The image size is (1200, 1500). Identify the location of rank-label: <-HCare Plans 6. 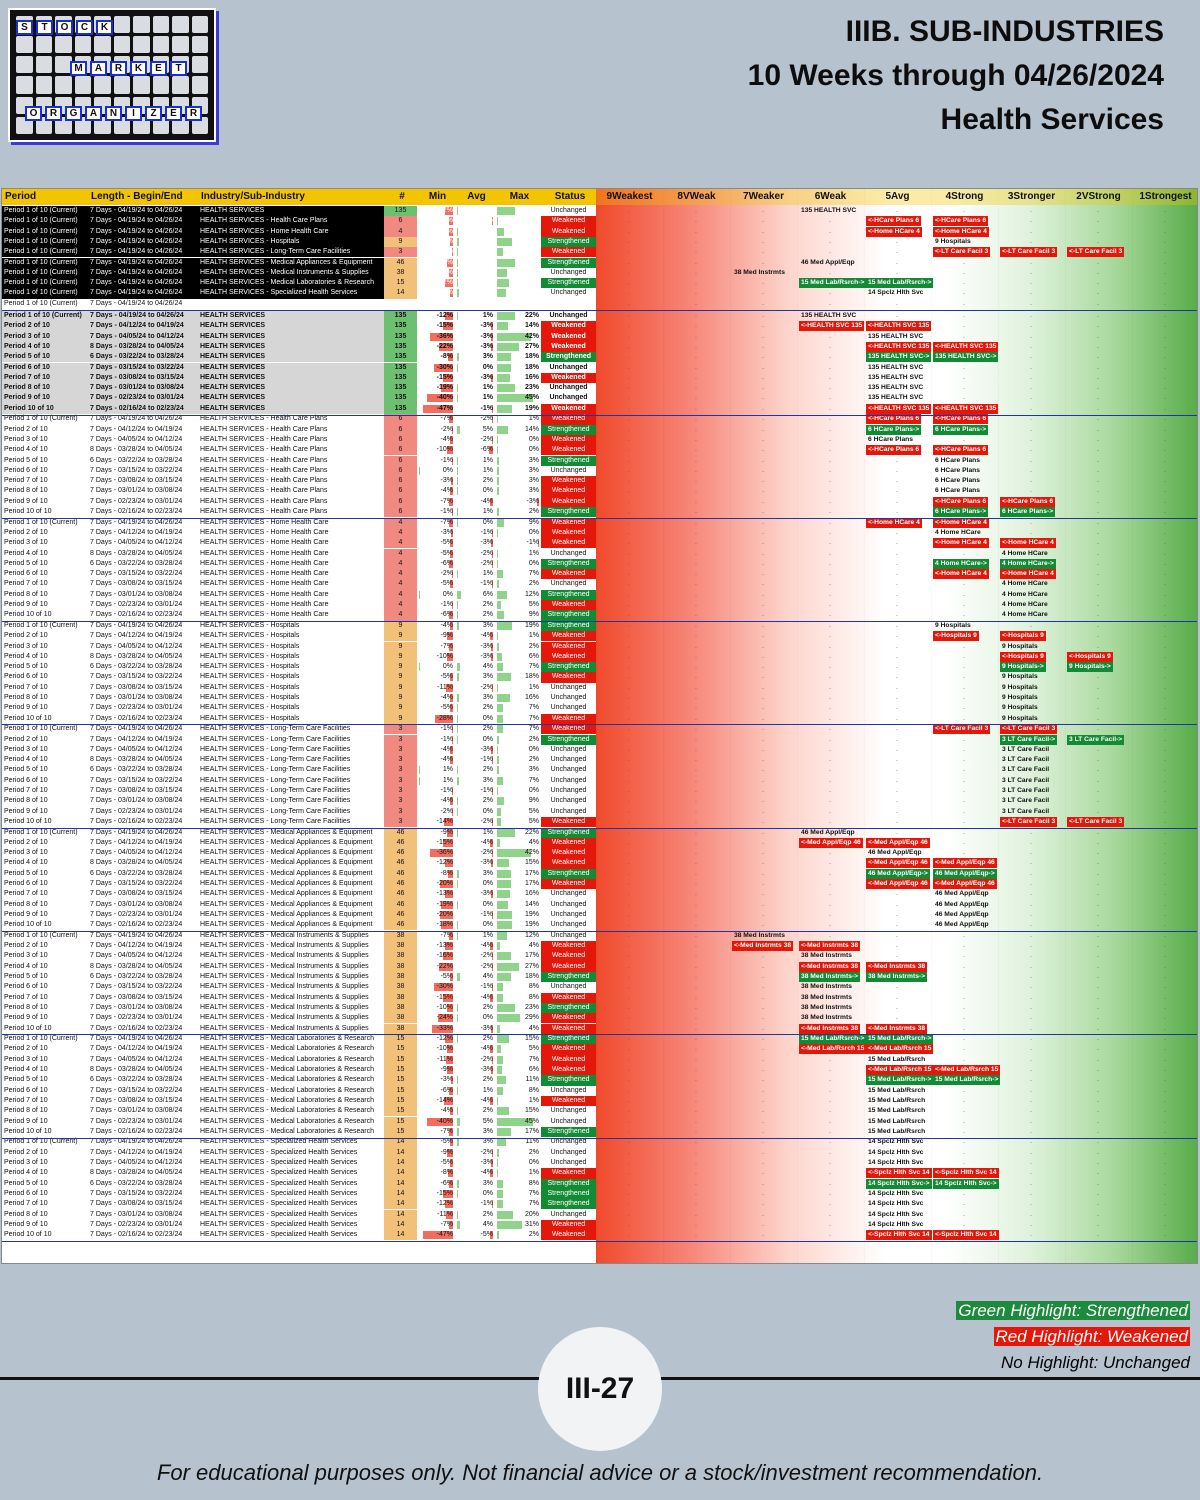
(961, 419).